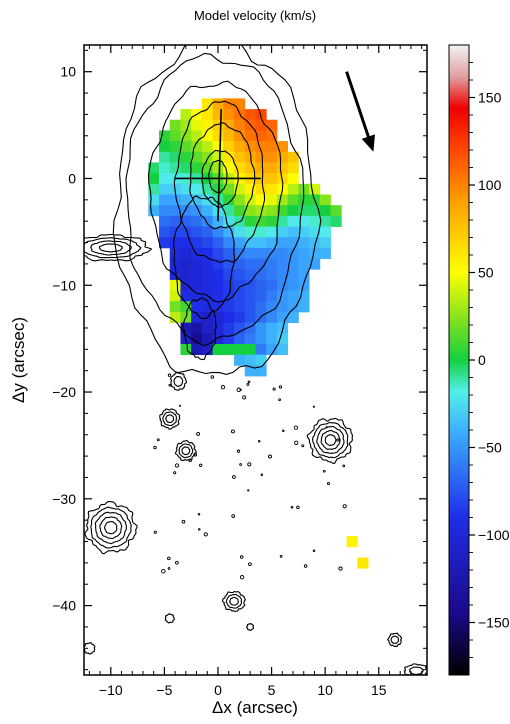 This screenshot has height=724, width=510. What do you see at coordinates (68, 72) in the screenshot?
I see `y-tick-label: 10` at bounding box center [68, 72].